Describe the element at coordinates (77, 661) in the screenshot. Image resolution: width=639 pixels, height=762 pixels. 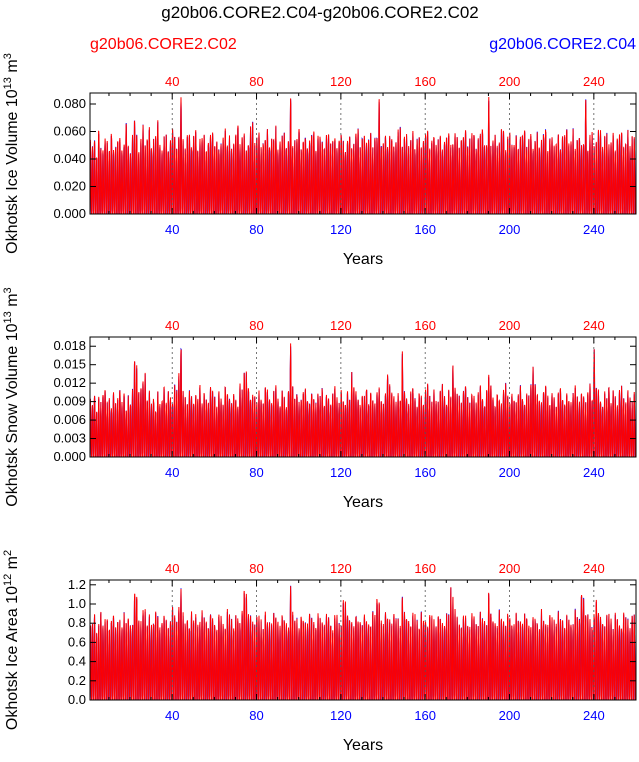
I see `y-tick-label: 0.4` at that location.